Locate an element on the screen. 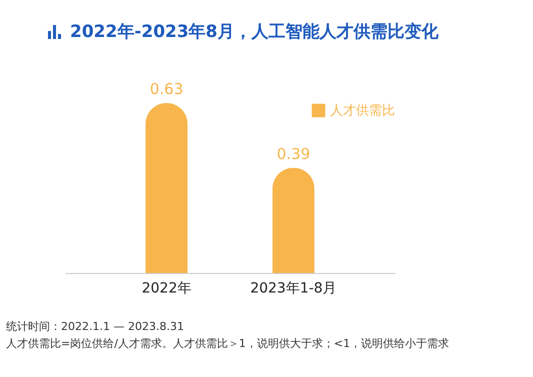  chart-title: 2022年-2023年8月，人工智能人才供需比变化 is located at coordinates (254, 32).